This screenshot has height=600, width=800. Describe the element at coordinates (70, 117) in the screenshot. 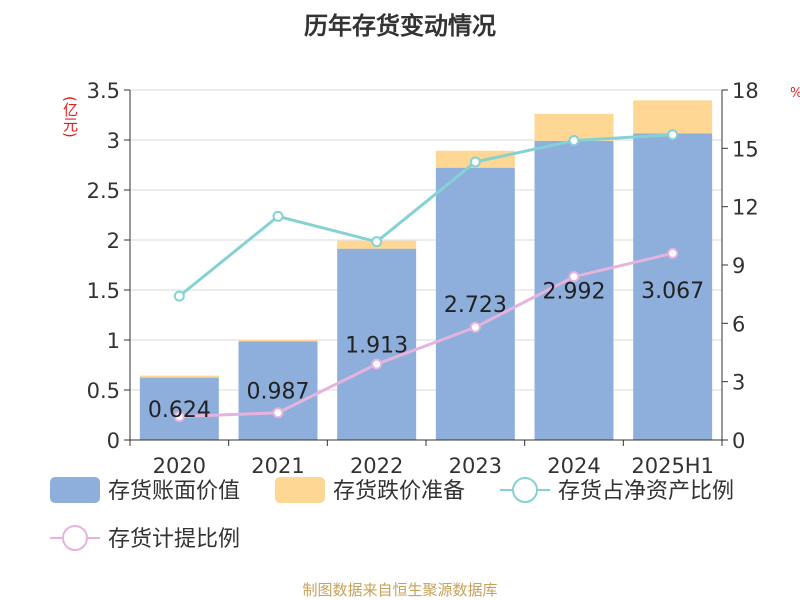

I see `left-axis-unit: (亿元)` at that location.